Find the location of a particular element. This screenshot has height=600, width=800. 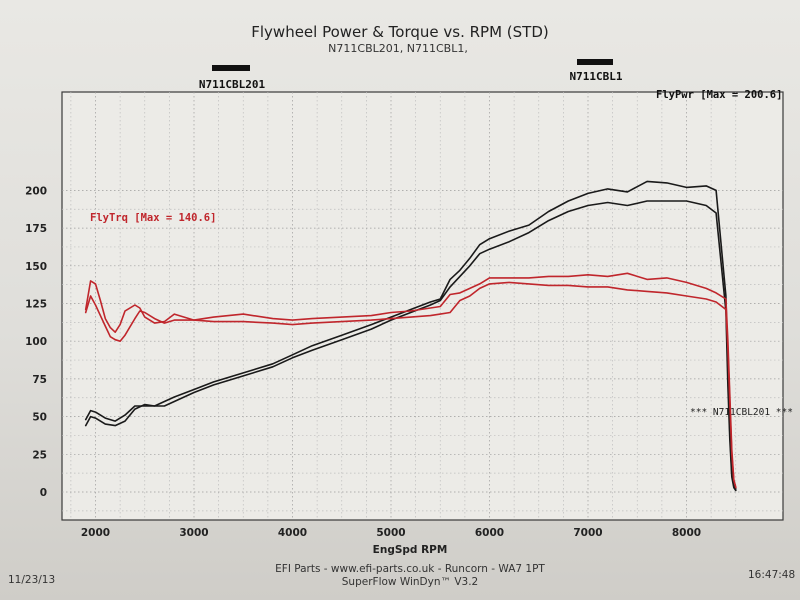

y-tick-label: 200 is located at coordinates (36, 191).